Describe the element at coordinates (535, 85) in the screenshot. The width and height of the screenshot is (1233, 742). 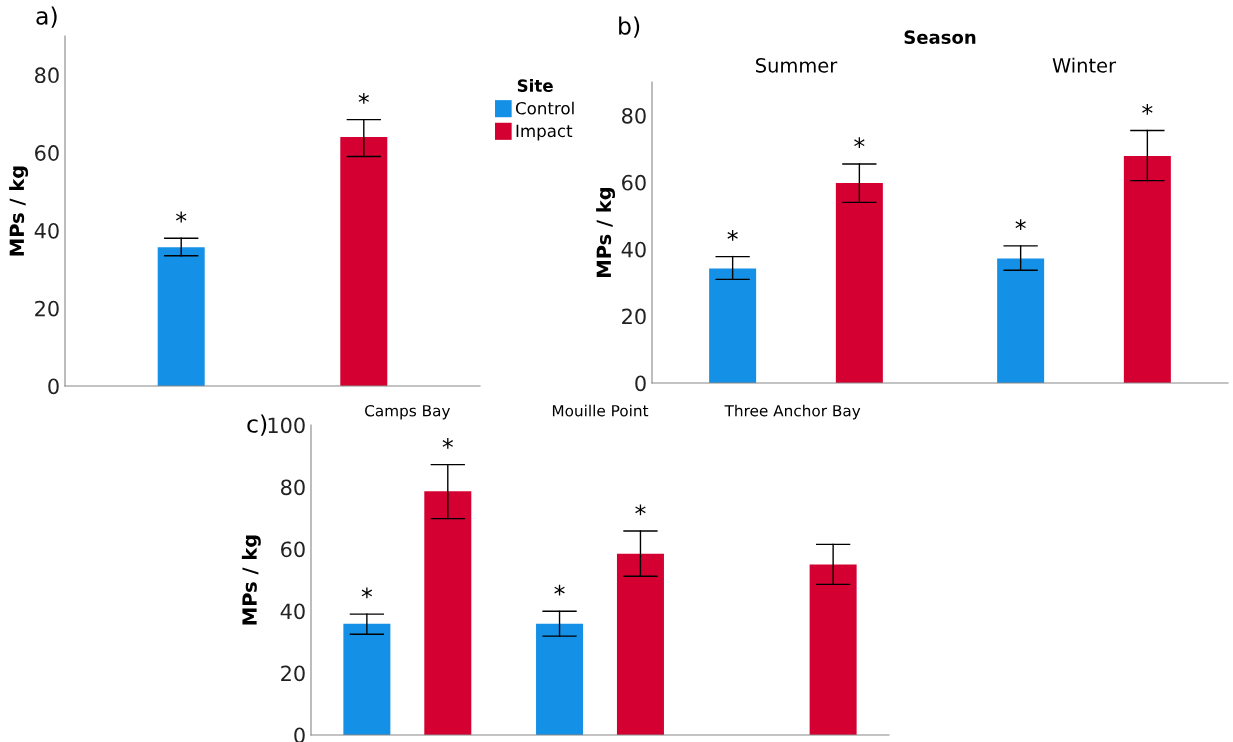
I see `legend-title: Site` at that location.